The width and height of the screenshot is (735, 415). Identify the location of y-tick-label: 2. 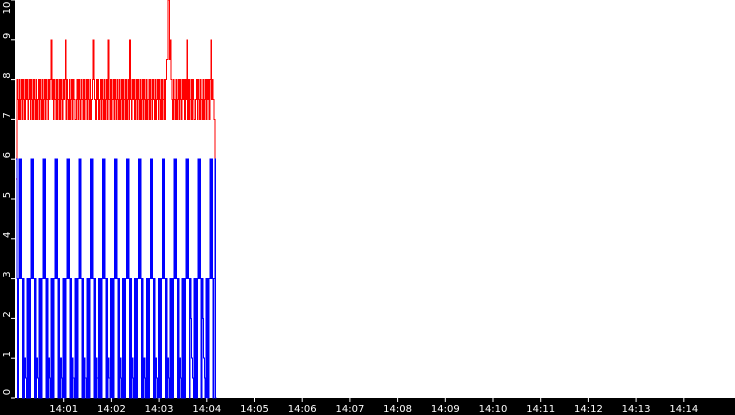
(7, 314).